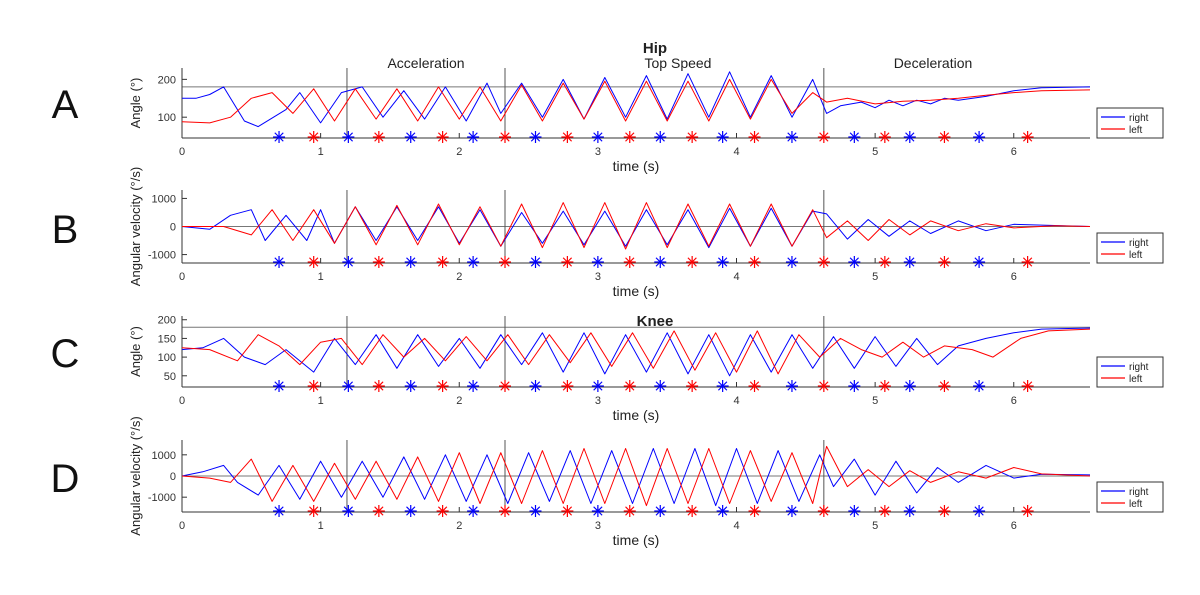 Image resolution: width=1200 pixels, height=595 pixels. I want to click on y-axis-label: Angle (°), so click(135, 103).